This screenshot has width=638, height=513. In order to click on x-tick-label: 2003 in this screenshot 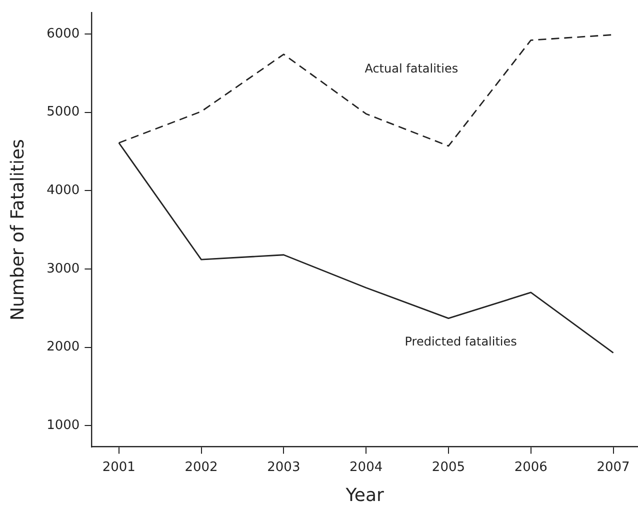, I will do `click(283, 467)`.